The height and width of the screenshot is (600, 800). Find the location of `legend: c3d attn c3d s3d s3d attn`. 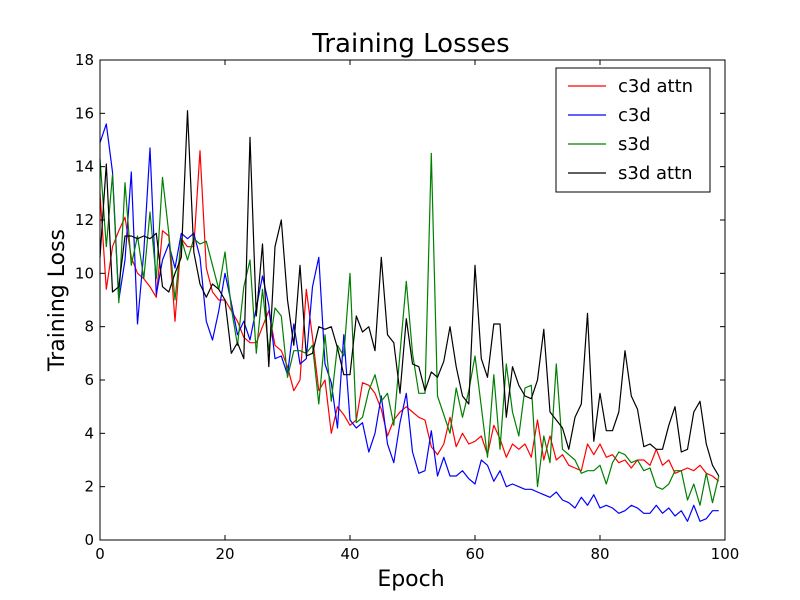

legend: c3d attn c3d s3d s3d attn is located at coordinates (633, 130).